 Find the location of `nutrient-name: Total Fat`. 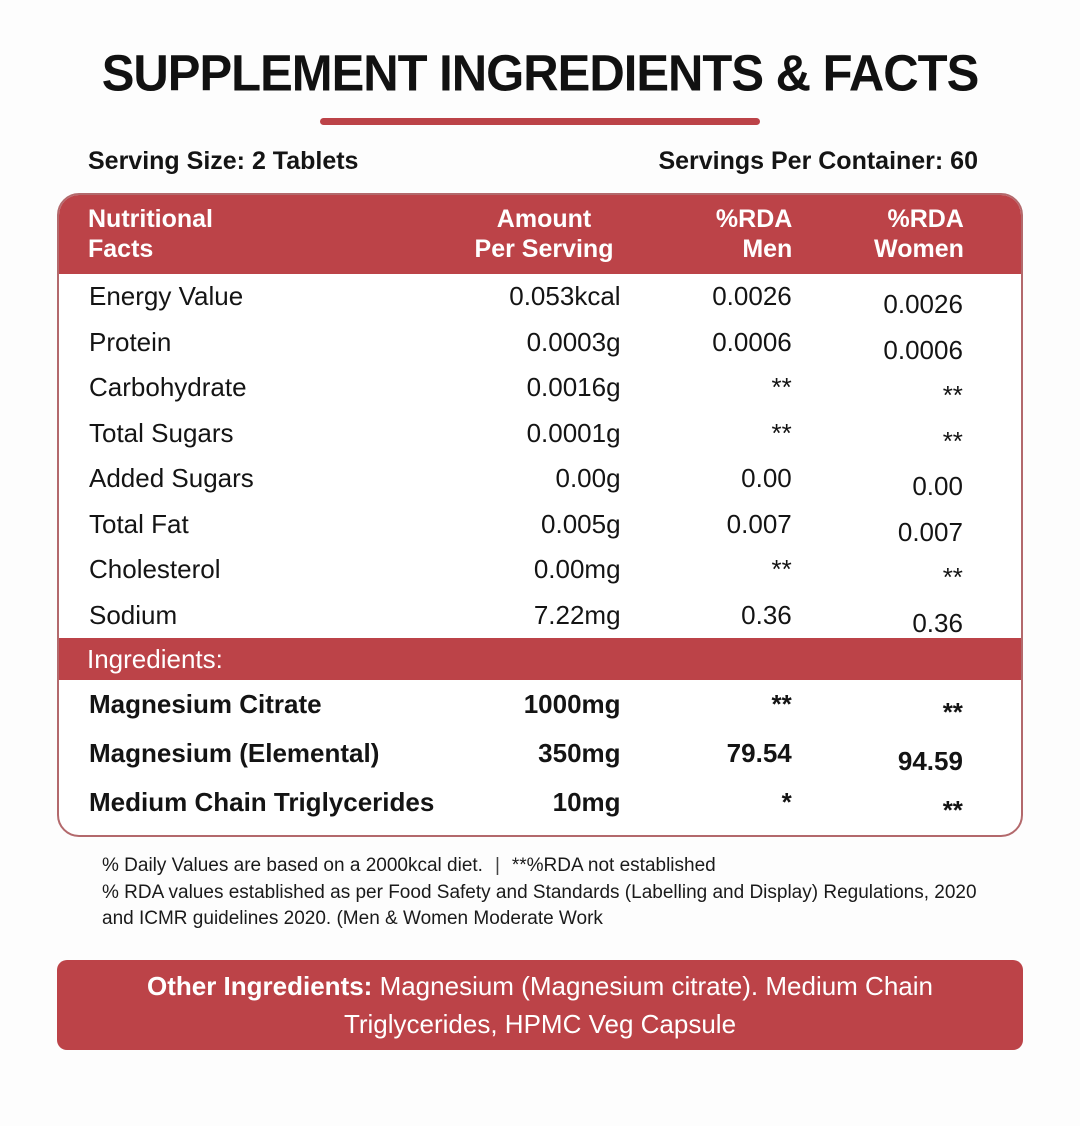

nutrient-name: Total Fat is located at coordinates (139, 523).